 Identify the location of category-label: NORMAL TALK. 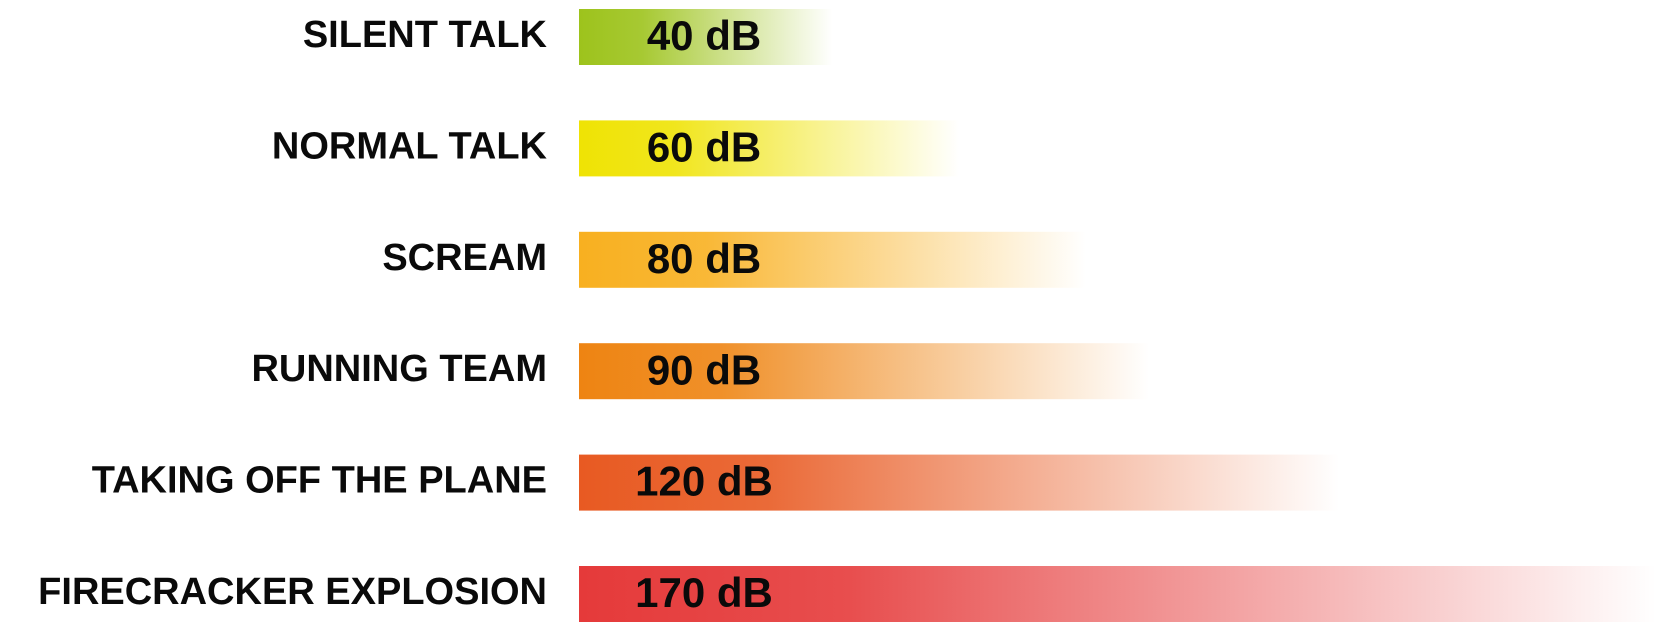
(410, 146).